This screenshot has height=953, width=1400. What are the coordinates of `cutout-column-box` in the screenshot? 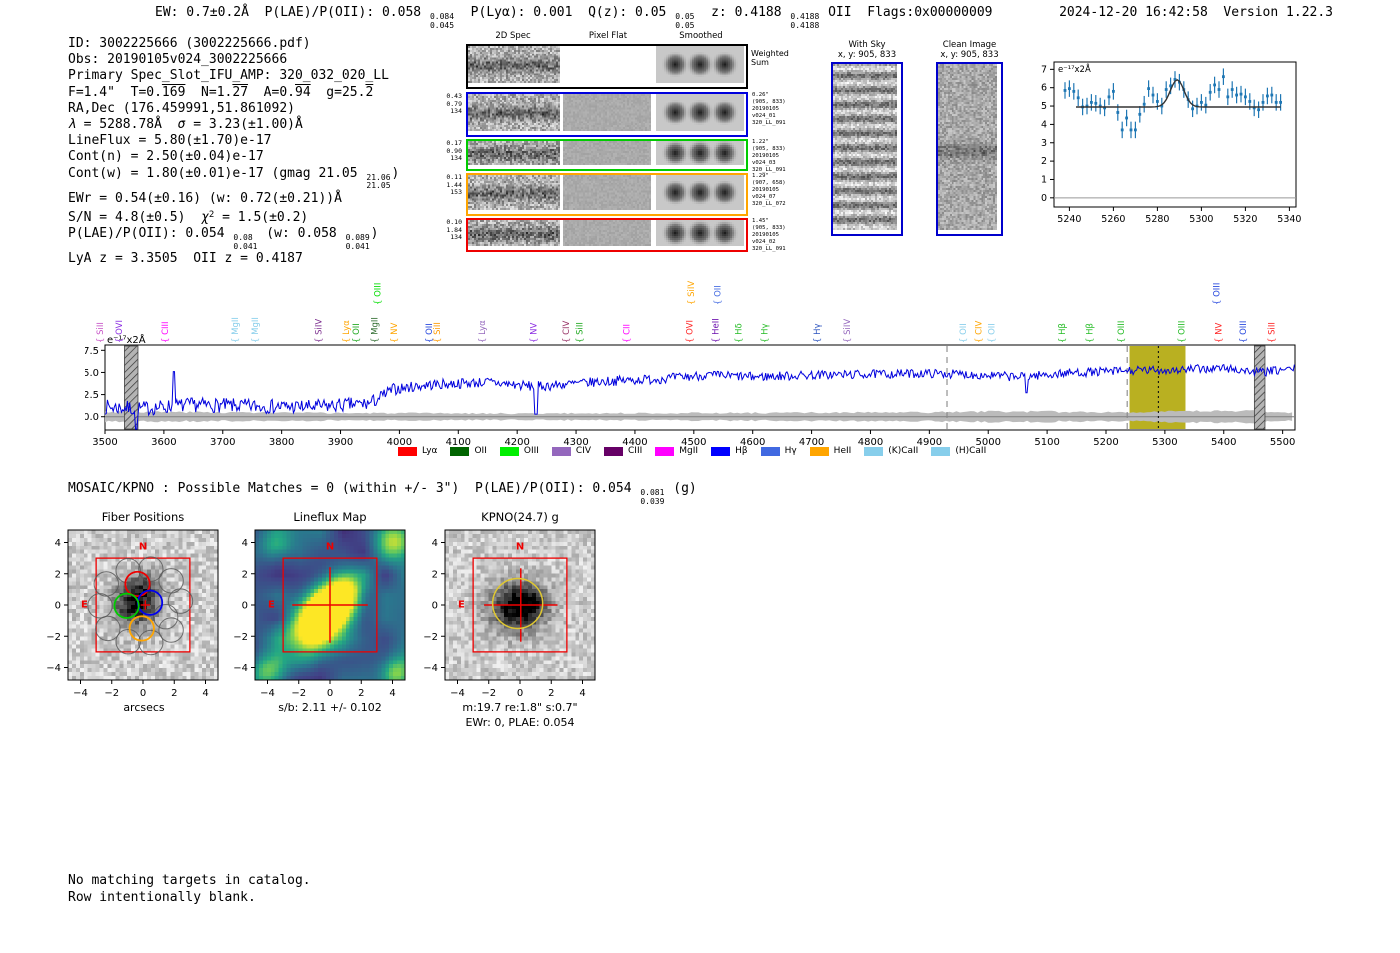 It's located at (969, 149).